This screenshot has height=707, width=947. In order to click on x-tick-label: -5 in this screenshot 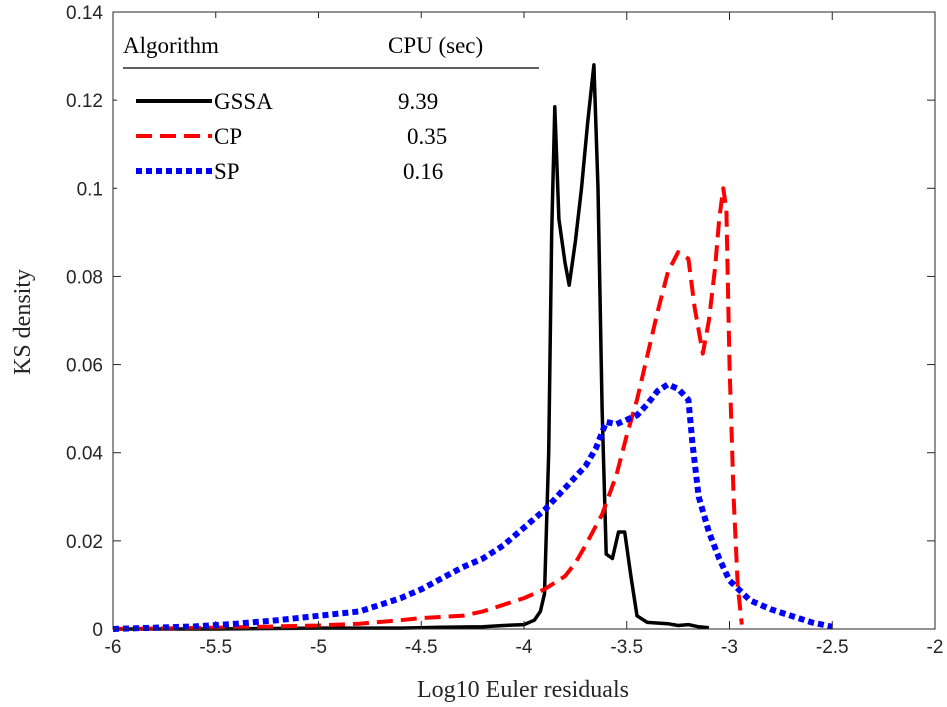, I will do `click(318, 647)`.